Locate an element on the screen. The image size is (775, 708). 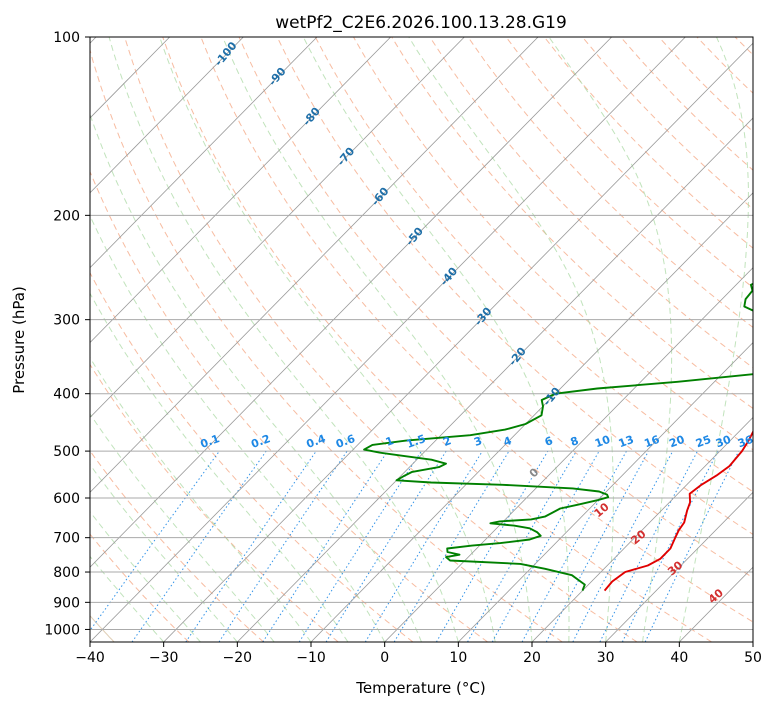
y-tick-label: 900 is located at coordinates (66, 603).